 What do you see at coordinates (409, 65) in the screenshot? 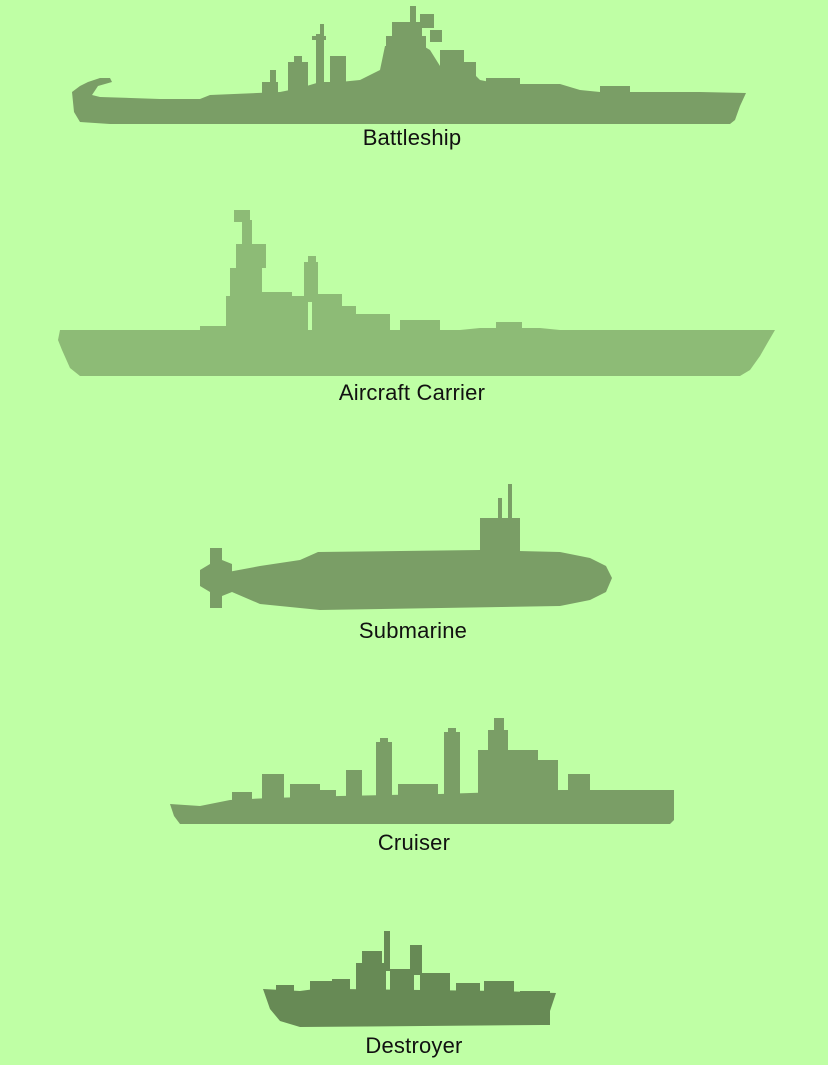
I see `battleship-silhouette-icon` at bounding box center [409, 65].